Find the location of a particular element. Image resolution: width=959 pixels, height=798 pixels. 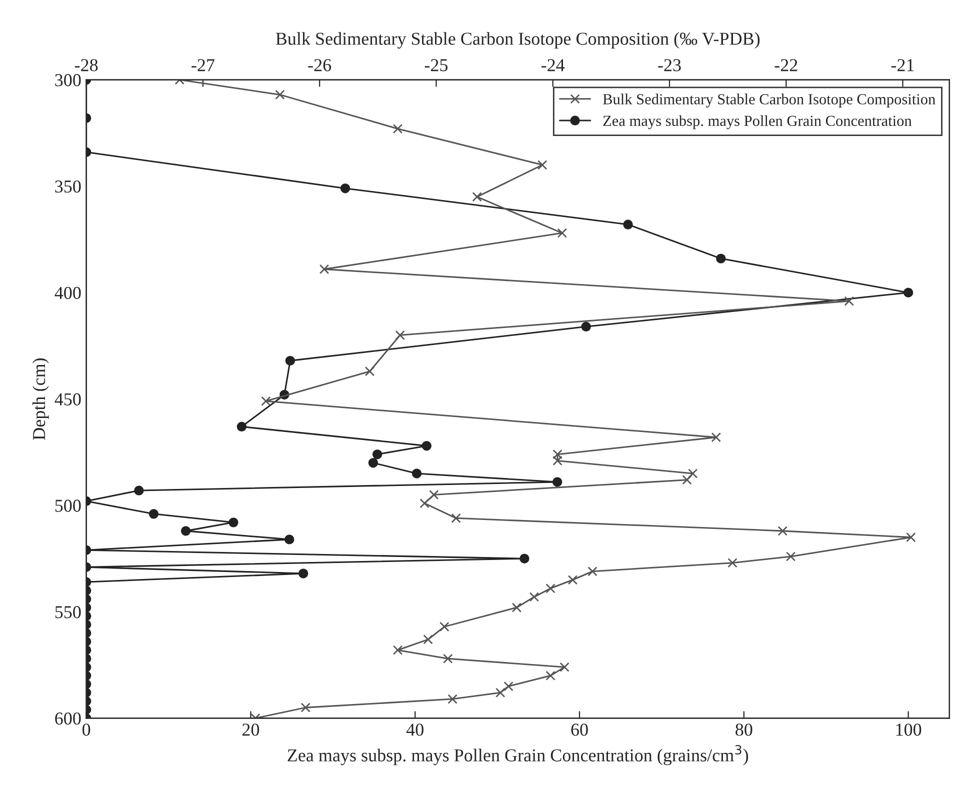

y-tick-label: 600 is located at coordinates (68, 718).